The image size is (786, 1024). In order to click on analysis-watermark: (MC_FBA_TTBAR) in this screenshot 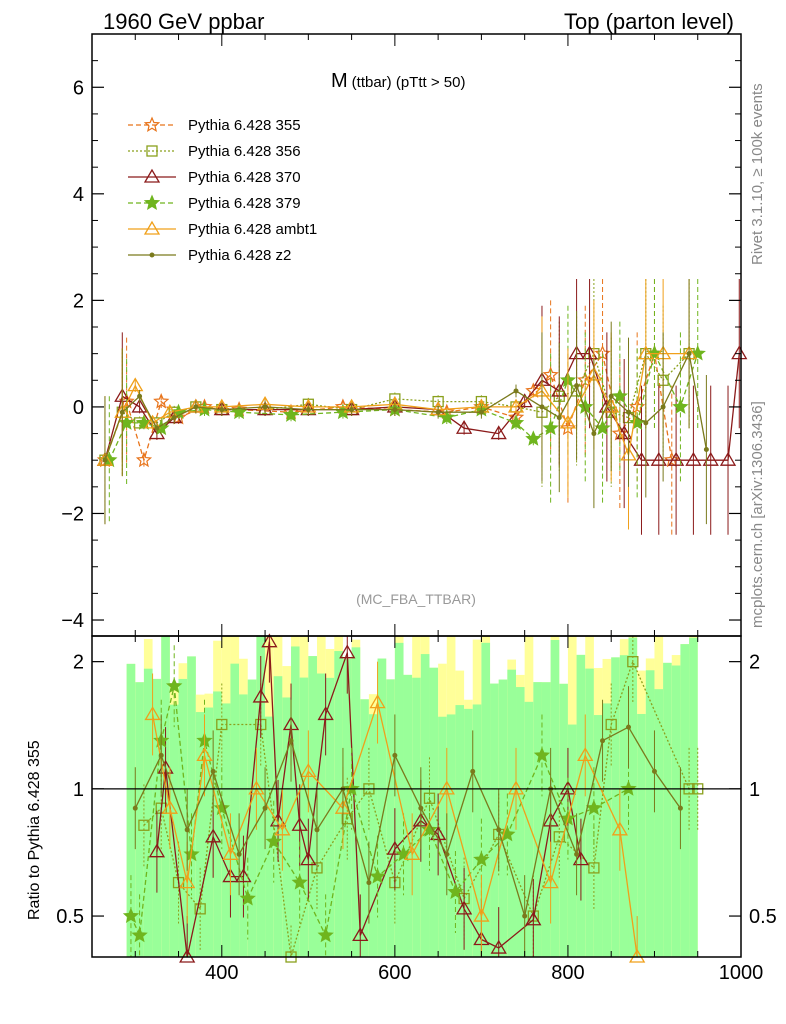, I will do `click(416, 599)`.